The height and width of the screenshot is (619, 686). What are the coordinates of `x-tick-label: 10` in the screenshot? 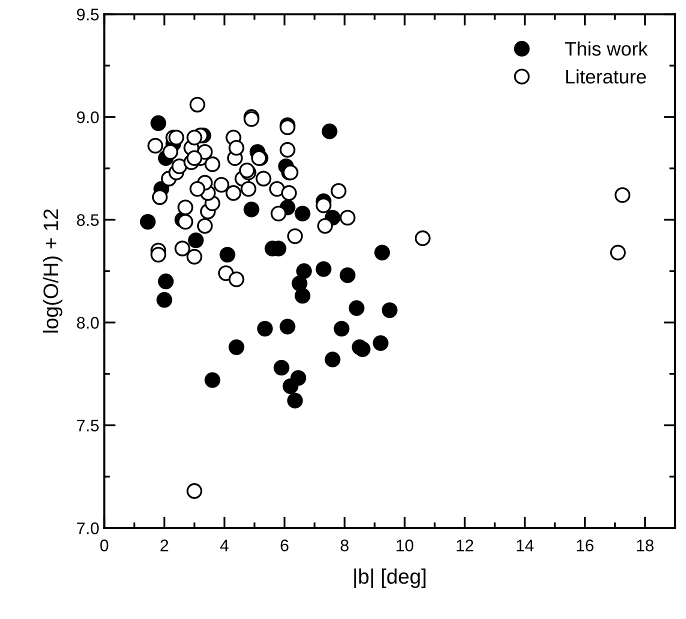 It's located at (405, 546).